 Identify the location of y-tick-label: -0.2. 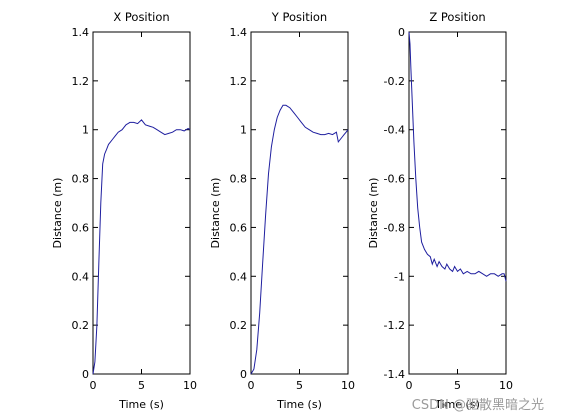
(394, 81).